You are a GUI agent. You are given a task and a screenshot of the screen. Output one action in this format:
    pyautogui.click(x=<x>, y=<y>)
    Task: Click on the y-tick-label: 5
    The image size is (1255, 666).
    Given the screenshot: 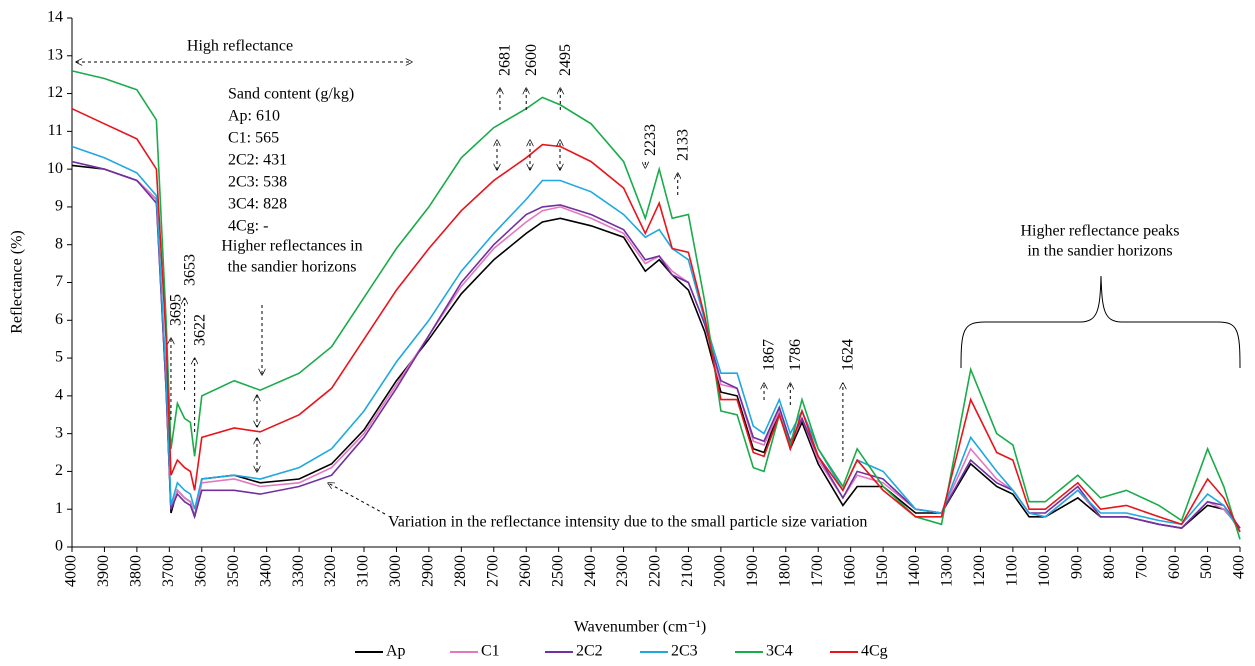 What is the action you would take?
    pyautogui.click(x=59, y=357)
    